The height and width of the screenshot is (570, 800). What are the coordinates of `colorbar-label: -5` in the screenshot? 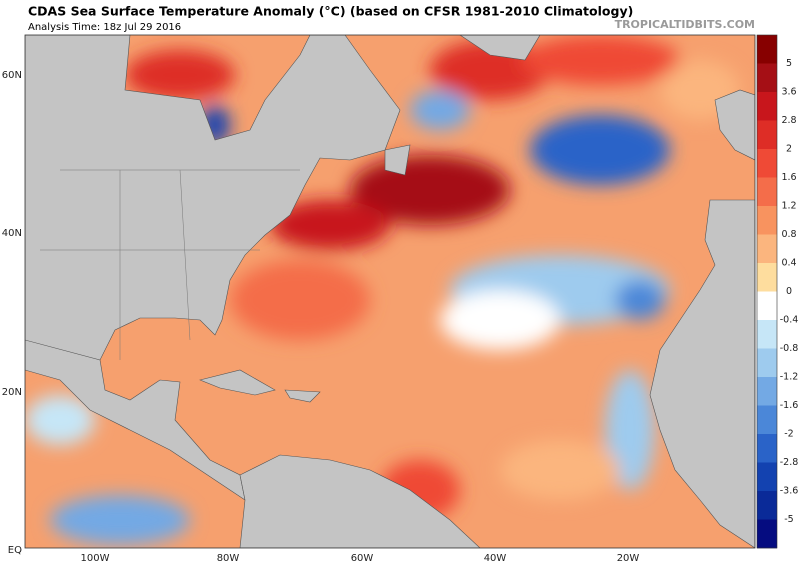 It's located at (788, 519).